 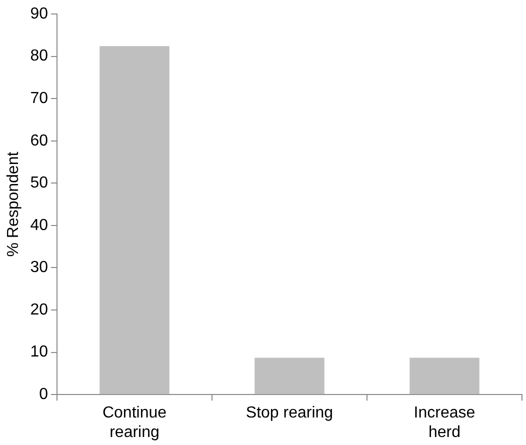 I want to click on y-tick-label: 60, so click(x=39, y=141).